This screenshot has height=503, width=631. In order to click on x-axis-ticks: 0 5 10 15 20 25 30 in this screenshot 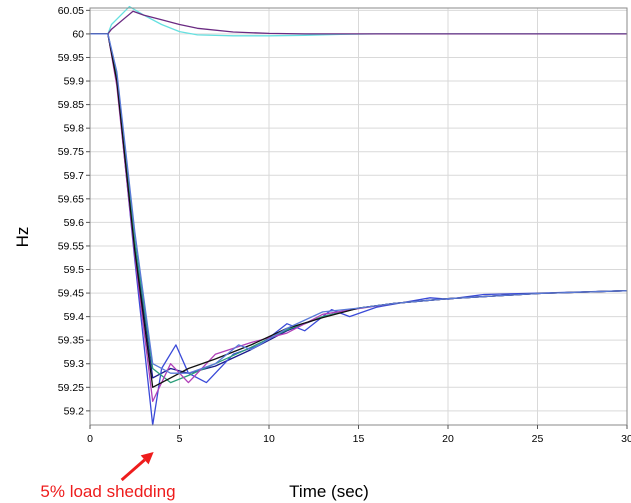, I will do `click(359, 435)`.